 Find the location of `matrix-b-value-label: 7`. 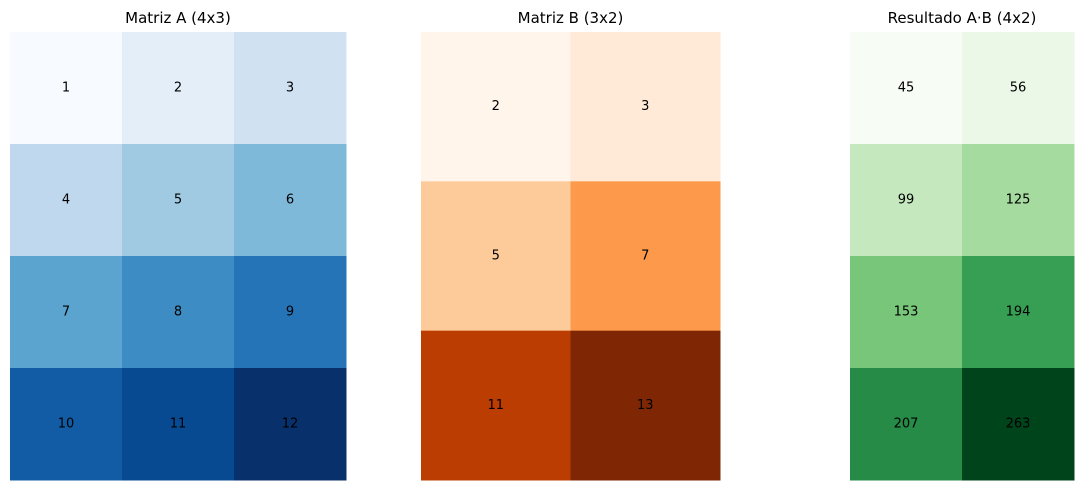

matrix-b-value-label: 7 is located at coordinates (645, 256).